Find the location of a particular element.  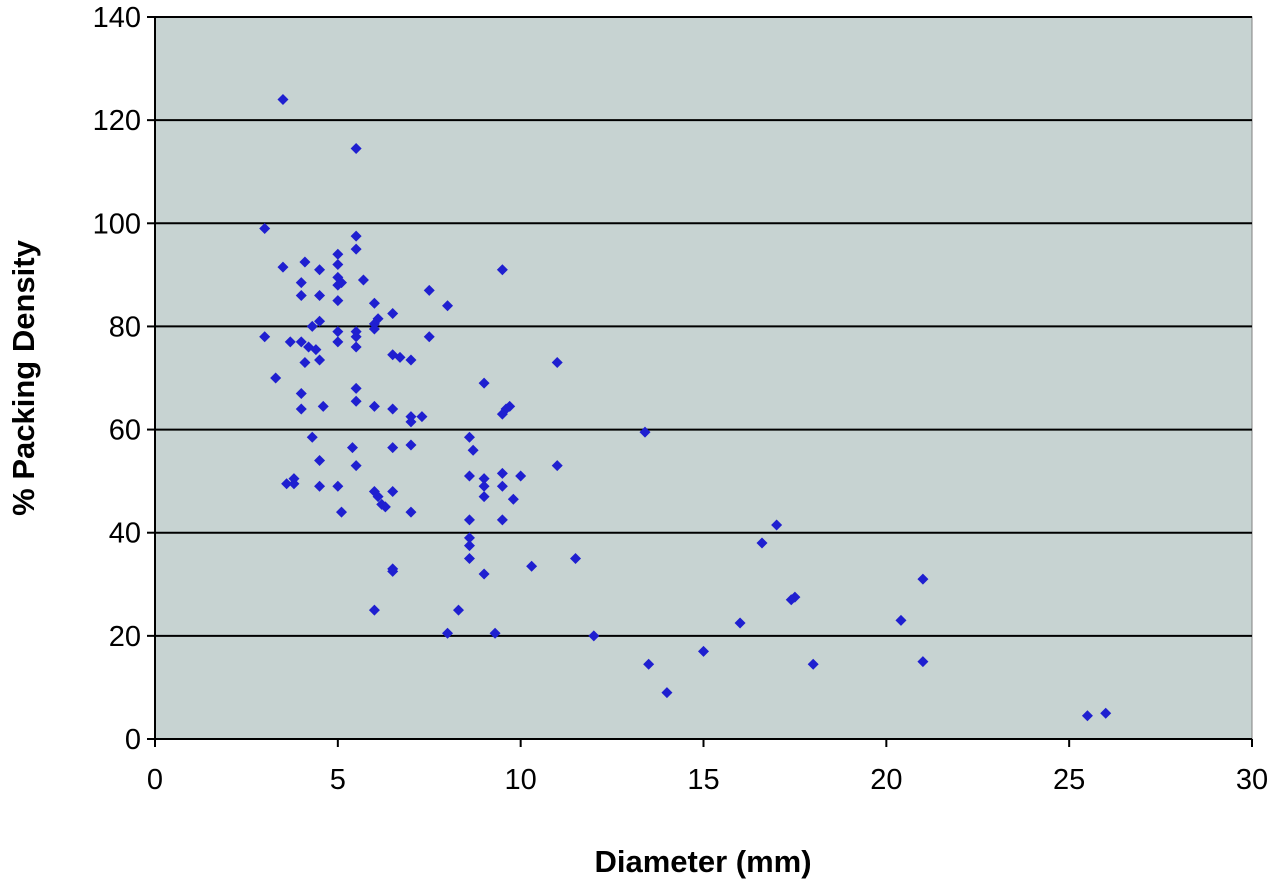

x-tick-label: 25 is located at coordinates (1069, 780).